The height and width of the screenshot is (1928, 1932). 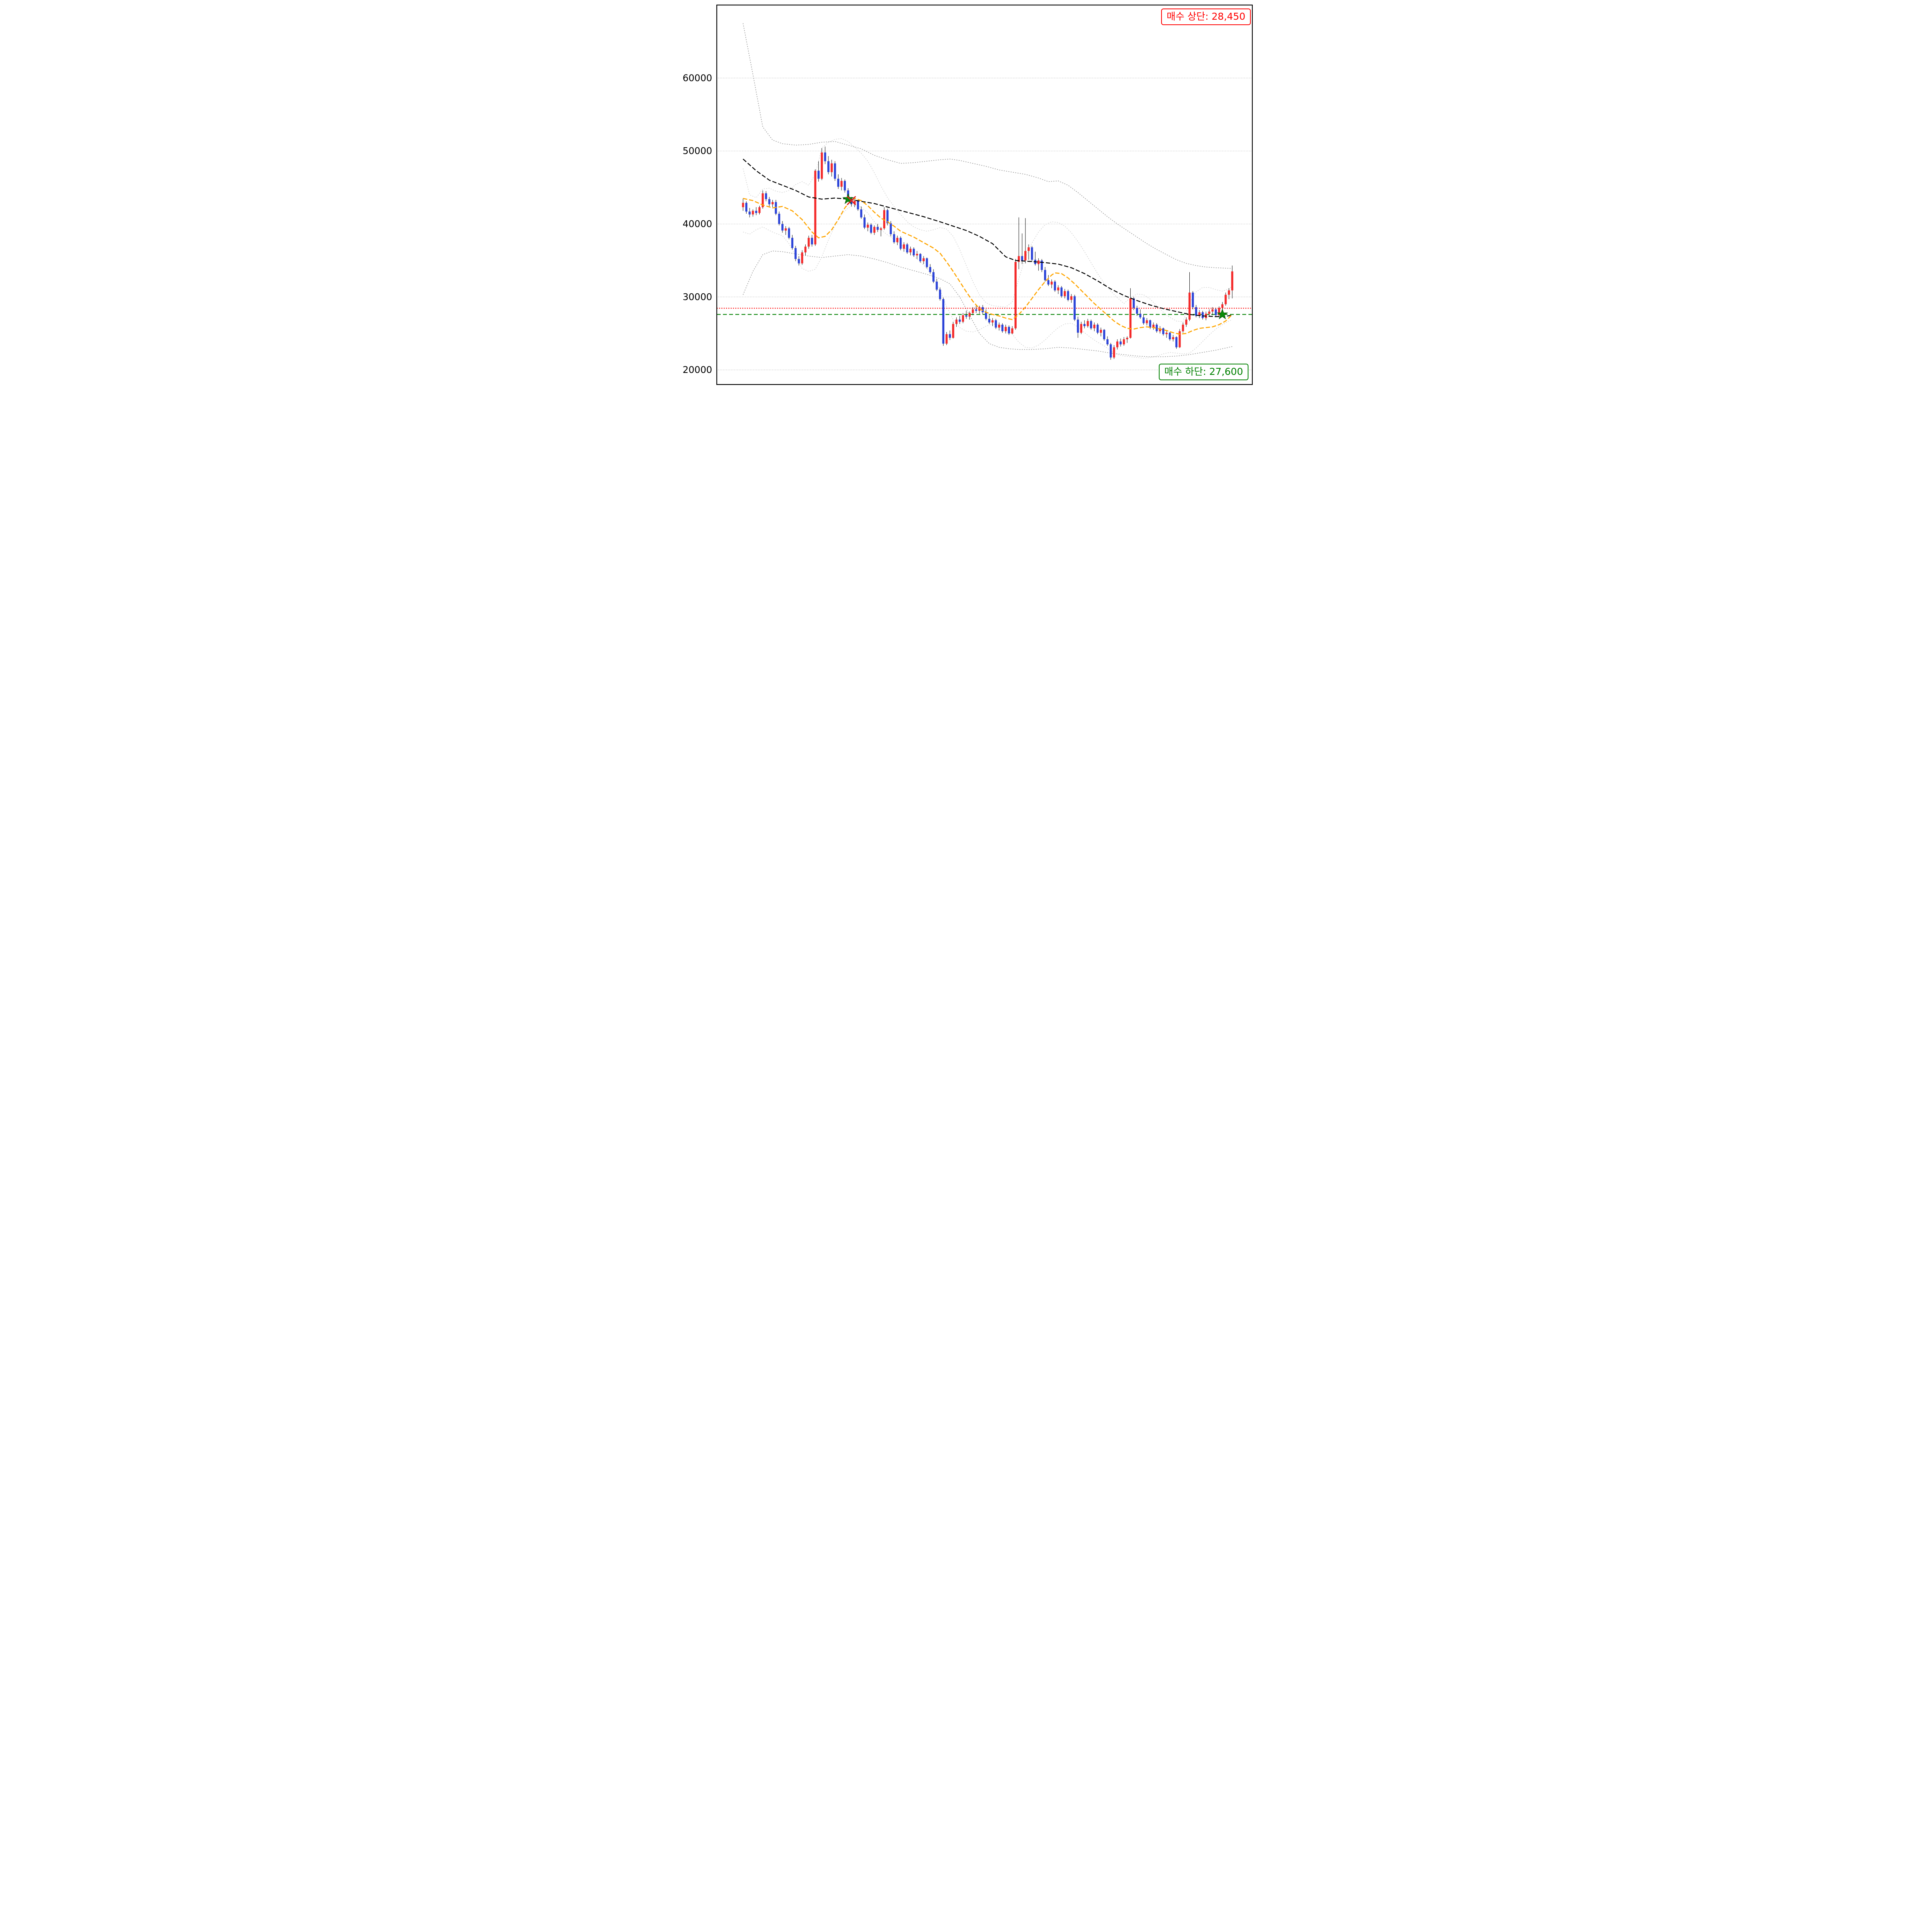 What do you see at coordinates (698, 152) in the screenshot?
I see `y-tick-label: 50000` at bounding box center [698, 152].